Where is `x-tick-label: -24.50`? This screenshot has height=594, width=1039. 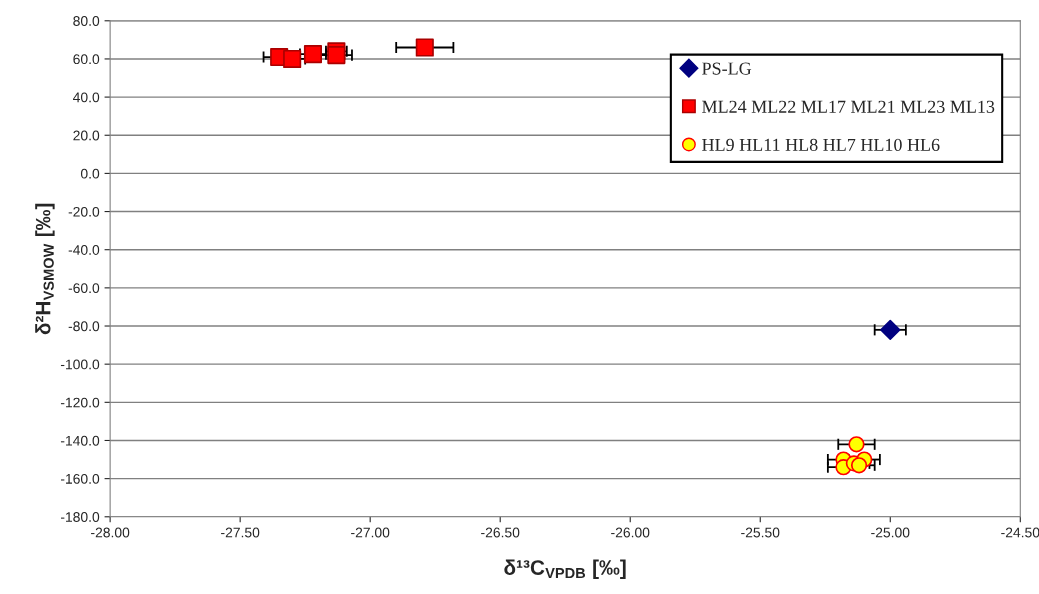
x-tick-label: -24.50 is located at coordinates (1020, 532).